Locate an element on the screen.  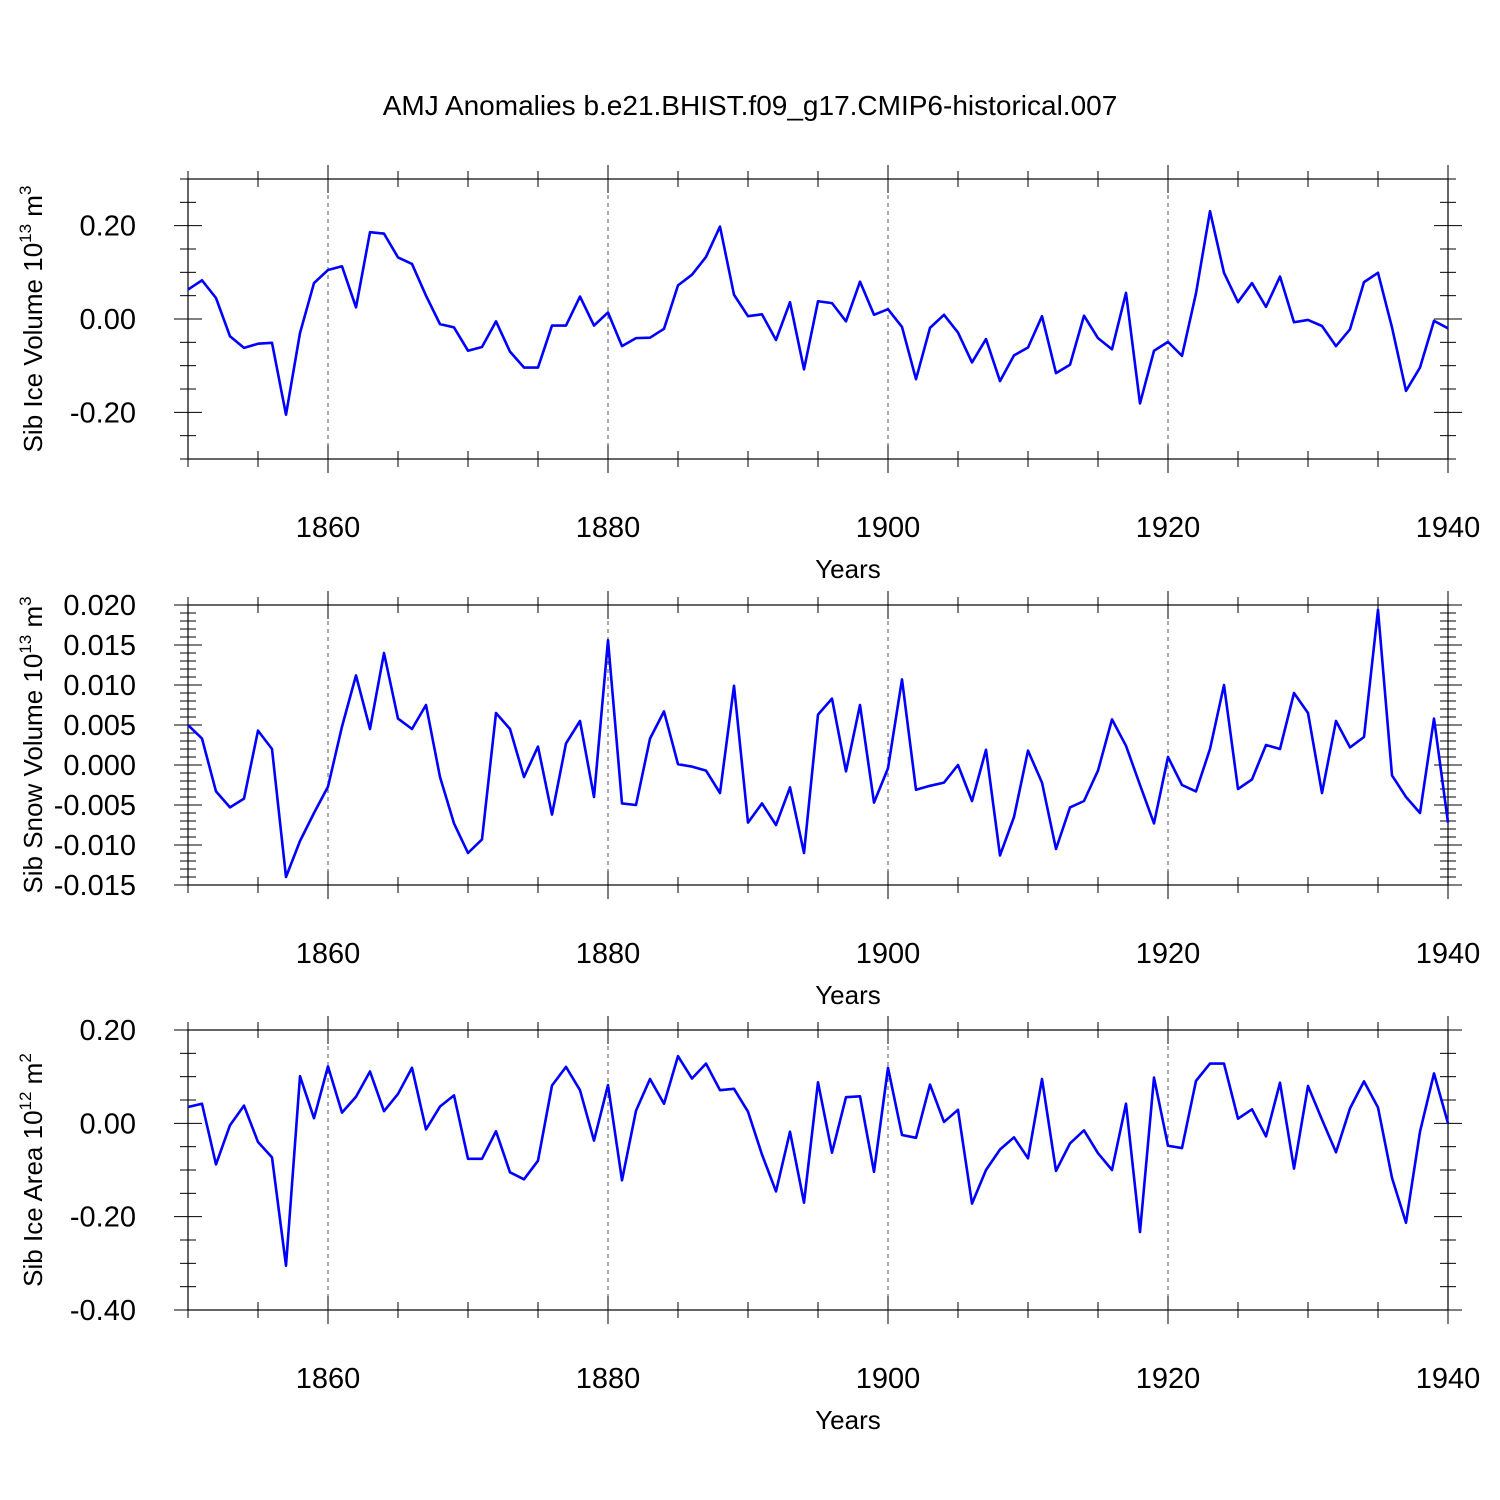
y-tick-label: 0.010 is located at coordinates (99, 686).